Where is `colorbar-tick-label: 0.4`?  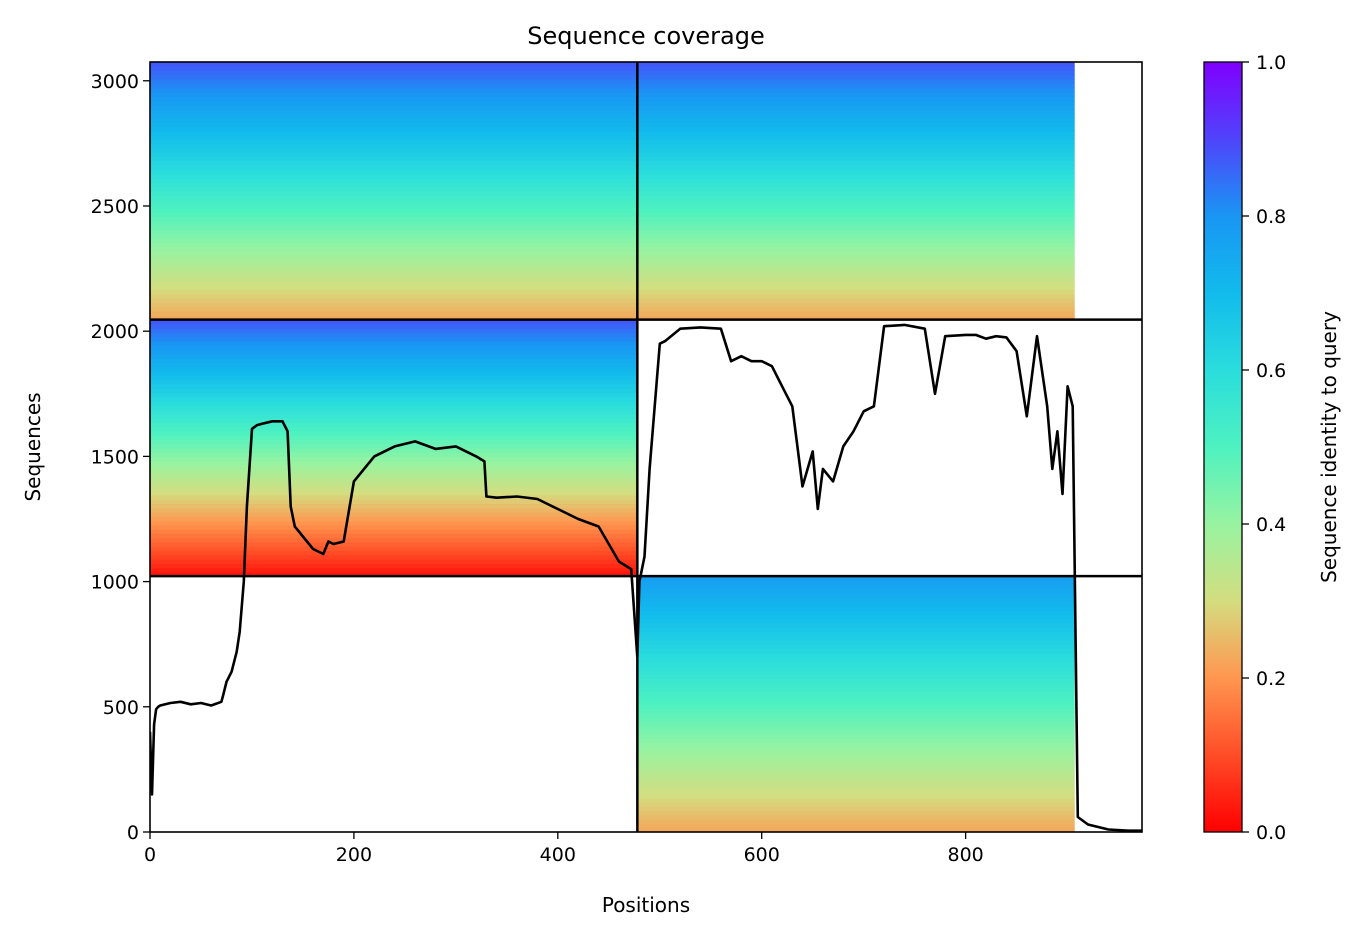
colorbar-tick-label: 0.4 is located at coordinates (1271, 525).